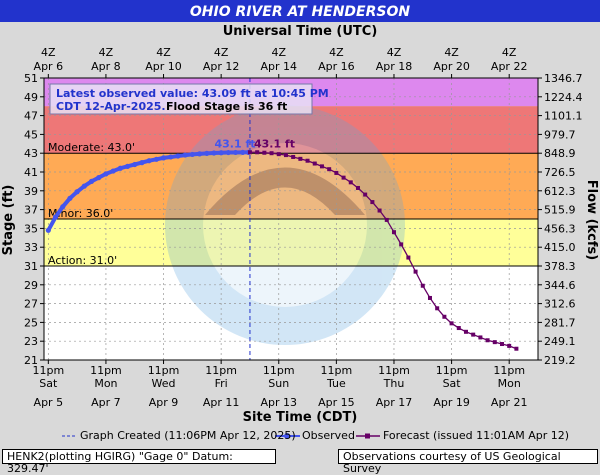 Image resolution: width=600 pixels, height=475 pixels. Describe the element at coordinates (563, 97) in the screenshot. I see `y2-tick-label: 1224.4` at that location.